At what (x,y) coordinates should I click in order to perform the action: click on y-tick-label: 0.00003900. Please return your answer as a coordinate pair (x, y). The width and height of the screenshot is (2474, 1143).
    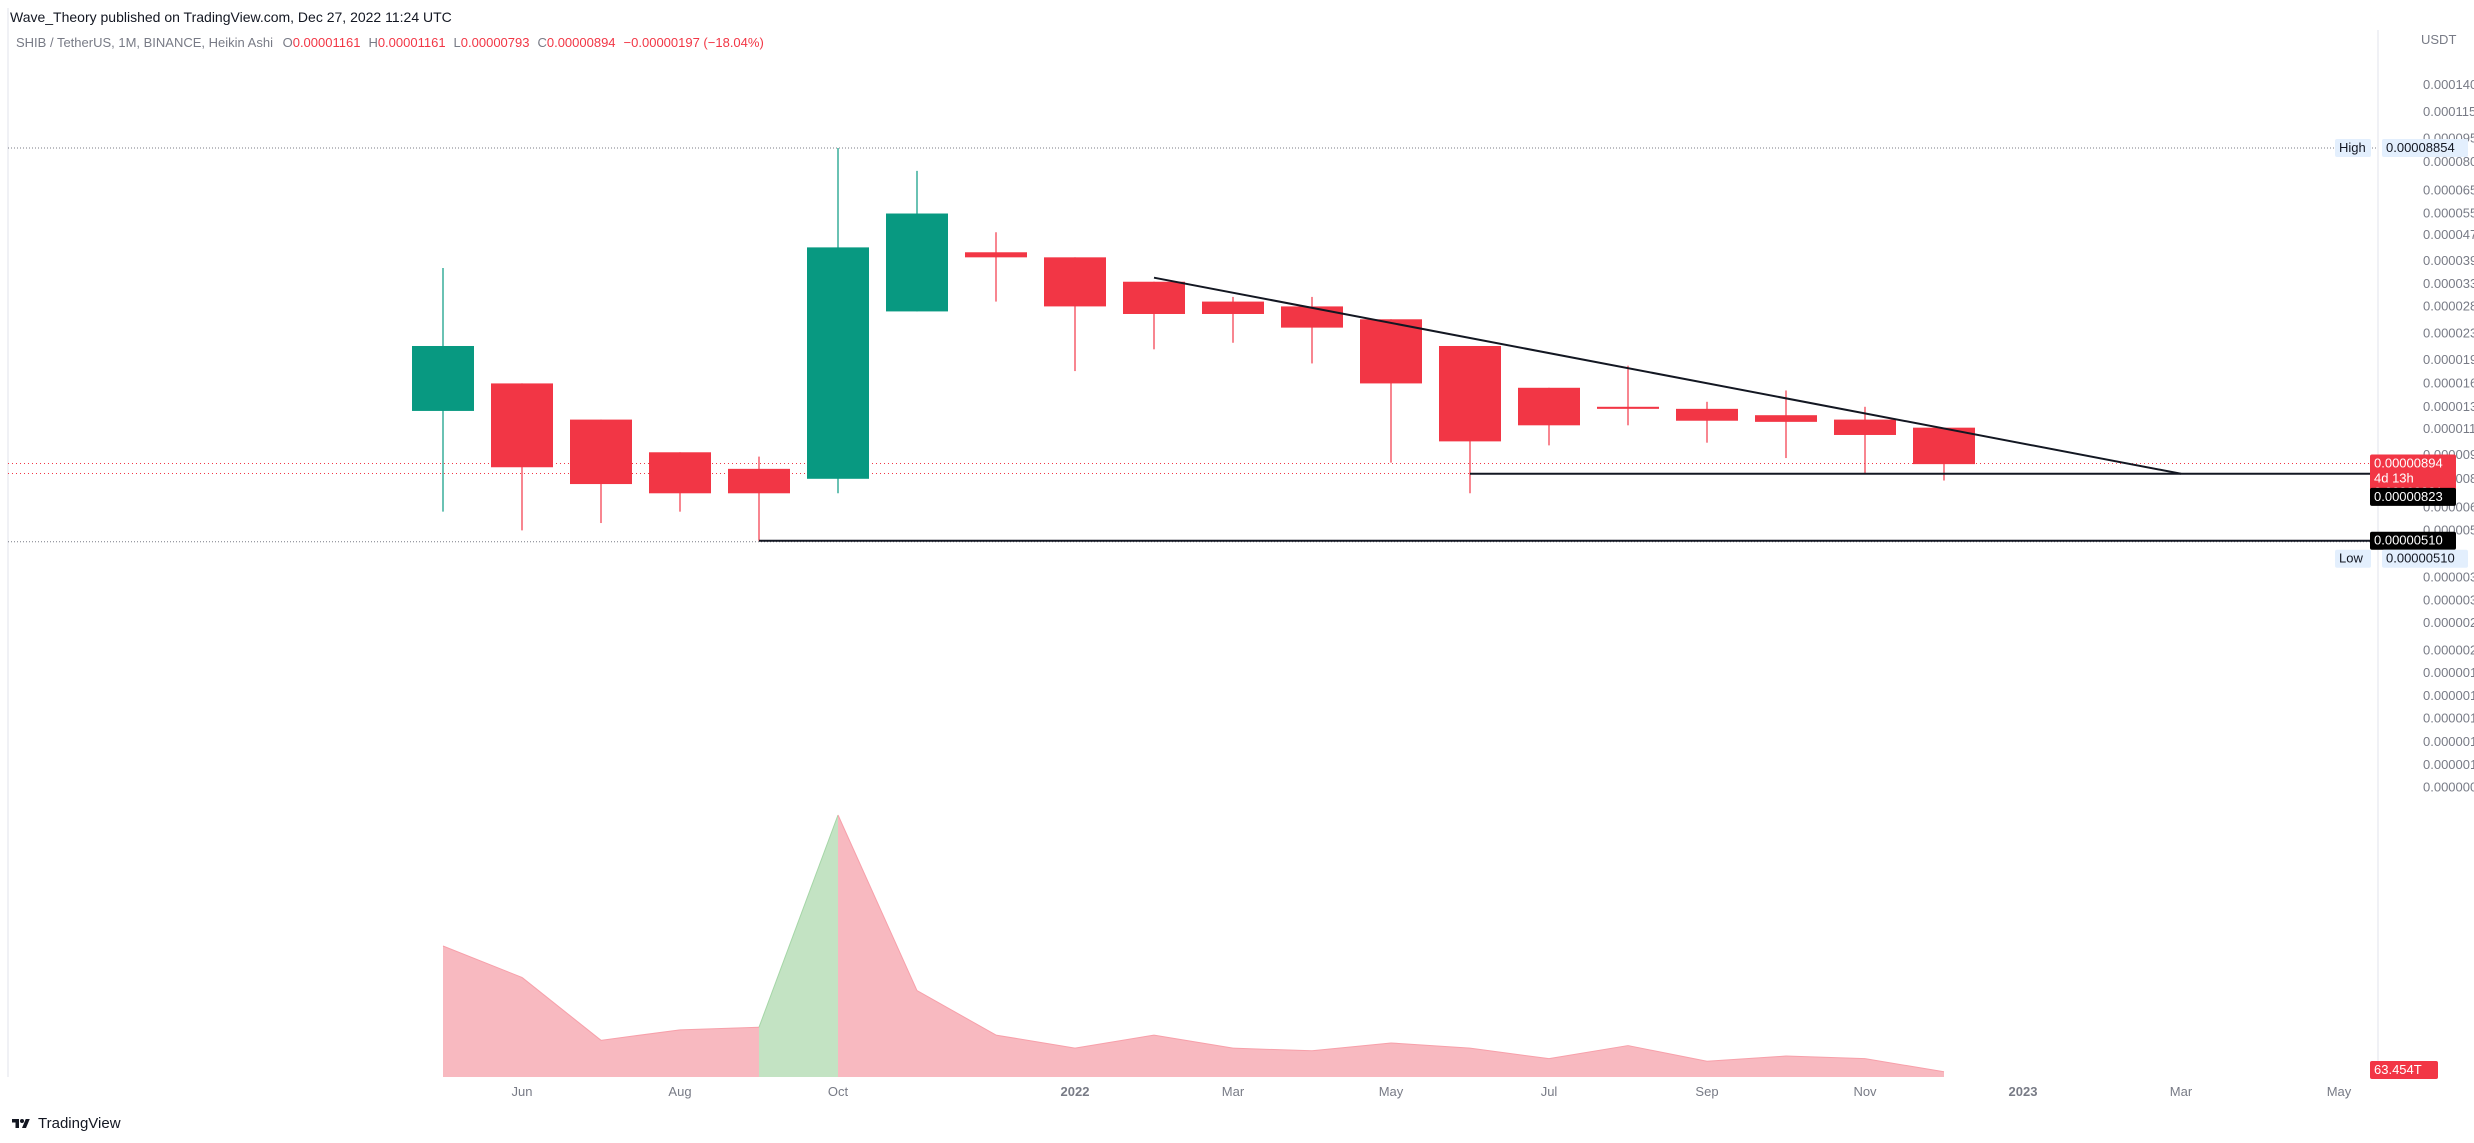
    Looking at the image, I should click on (2448, 260).